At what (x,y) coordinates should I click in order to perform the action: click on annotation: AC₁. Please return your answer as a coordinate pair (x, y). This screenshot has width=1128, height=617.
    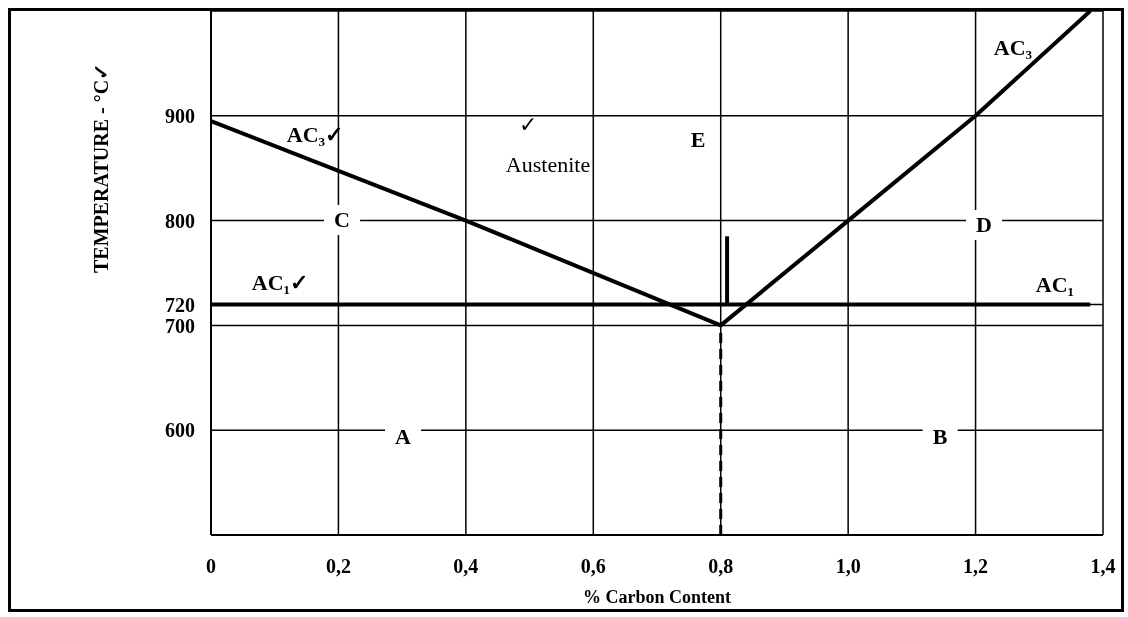
    Looking at the image, I should click on (1055, 284).